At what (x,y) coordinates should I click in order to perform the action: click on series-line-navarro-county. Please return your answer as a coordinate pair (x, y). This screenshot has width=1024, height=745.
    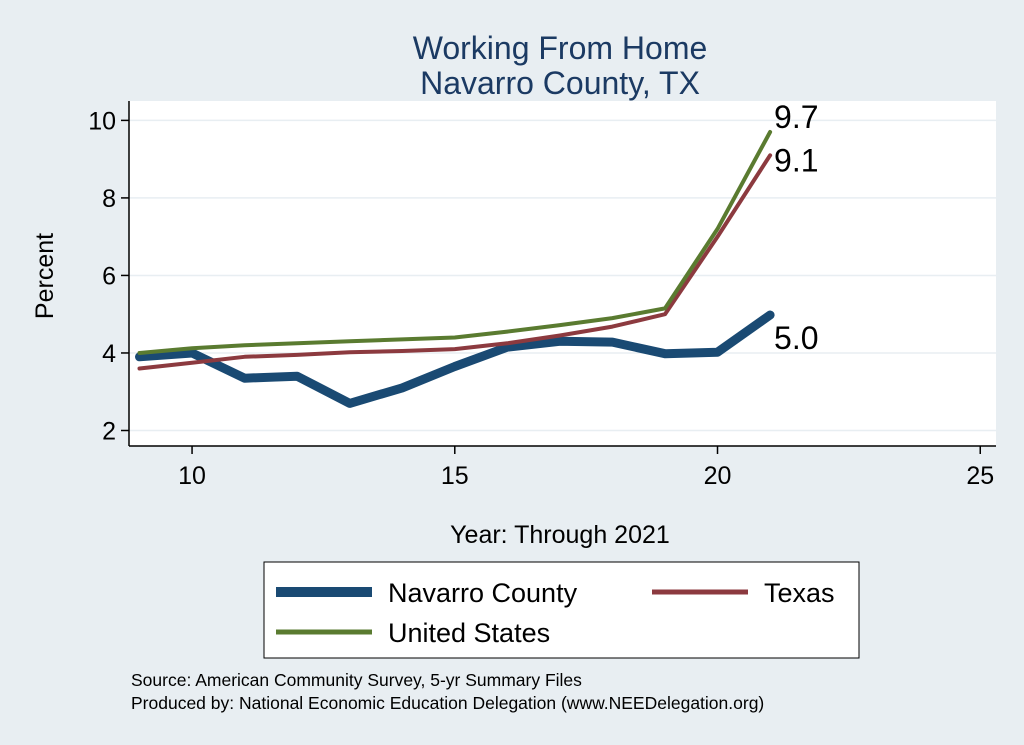
    Looking at the image, I should click on (455, 359).